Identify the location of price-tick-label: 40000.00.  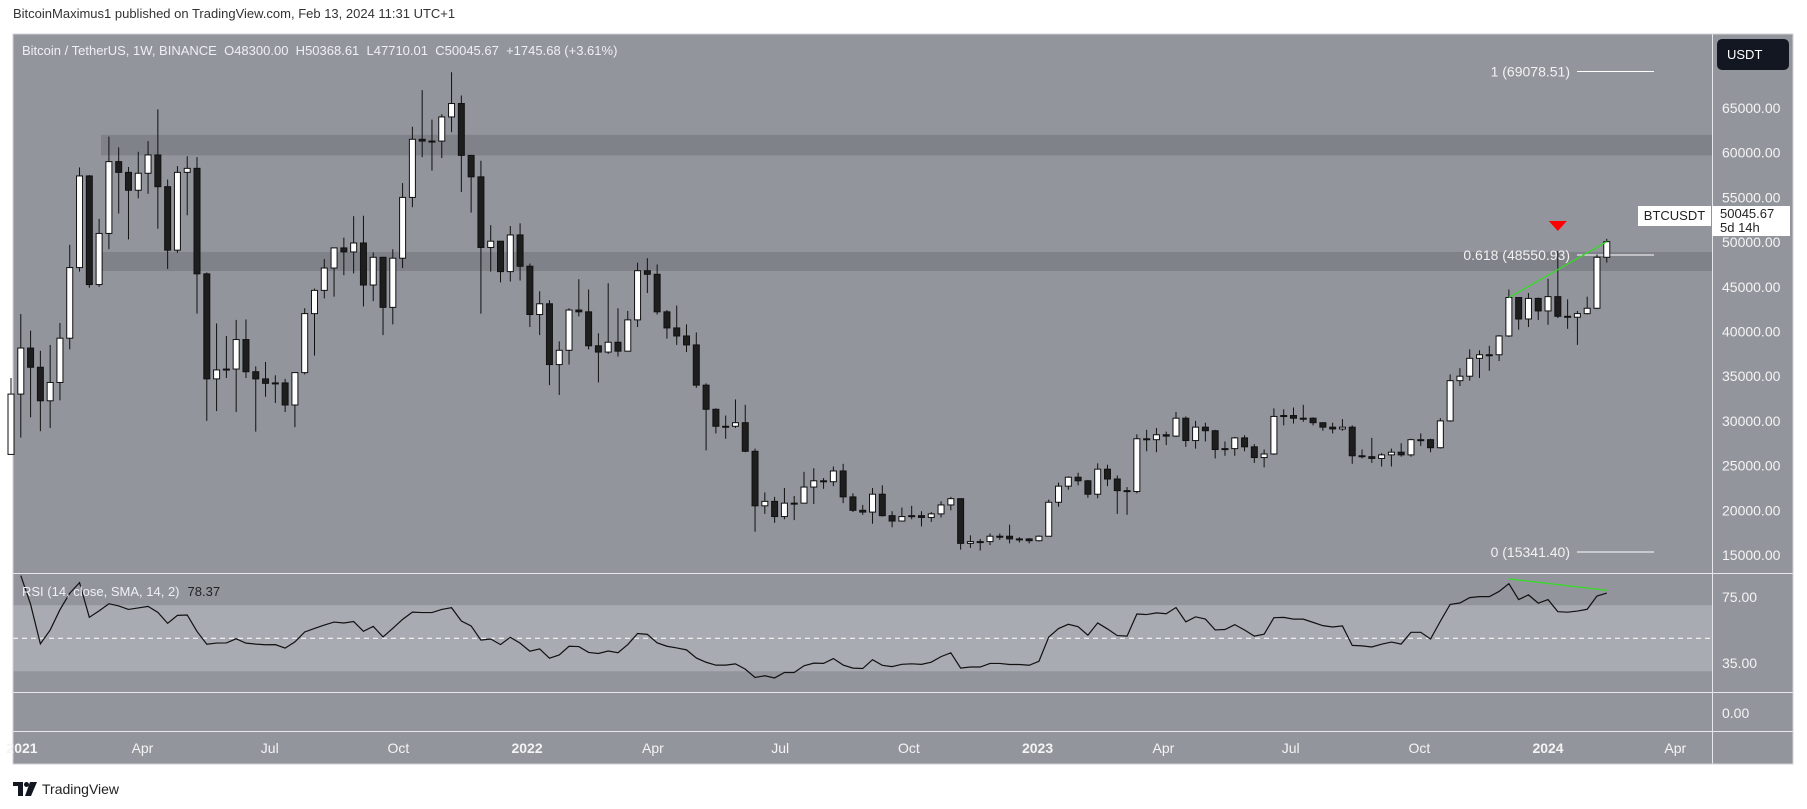
(1751, 332).